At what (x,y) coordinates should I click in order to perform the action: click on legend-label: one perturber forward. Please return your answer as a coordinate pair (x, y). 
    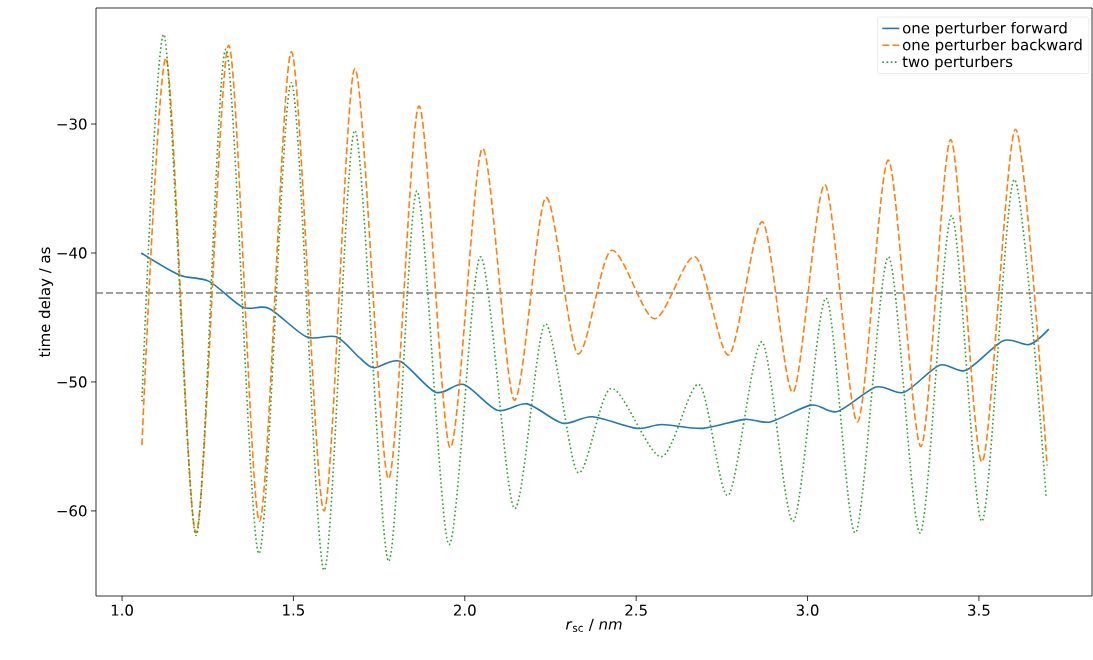
    Looking at the image, I should click on (984, 29).